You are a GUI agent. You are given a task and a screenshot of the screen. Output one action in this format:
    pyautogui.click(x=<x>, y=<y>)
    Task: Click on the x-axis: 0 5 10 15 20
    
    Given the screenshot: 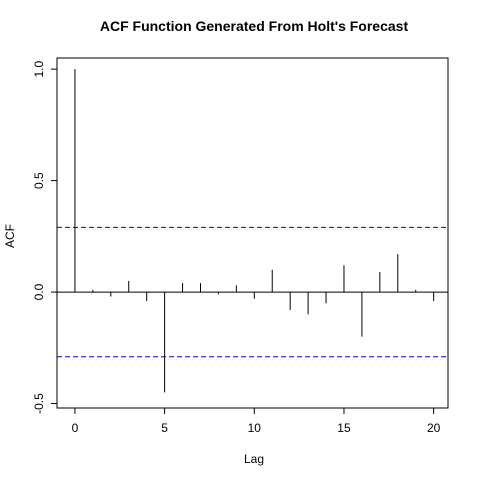 What is the action you would take?
    pyautogui.click(x=256, y=421)
    